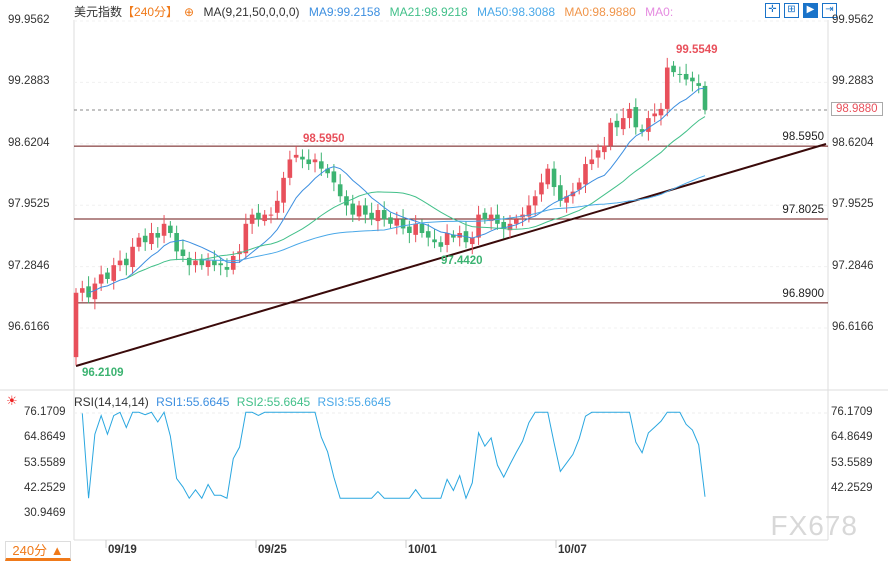 Image resolution: width=888 pixels, height=562 pixels. What do you see at coordinates (600, 12) in the screenshot?
I see `ma0-value: MA0:98.9880` at bounding box center [600, 12].